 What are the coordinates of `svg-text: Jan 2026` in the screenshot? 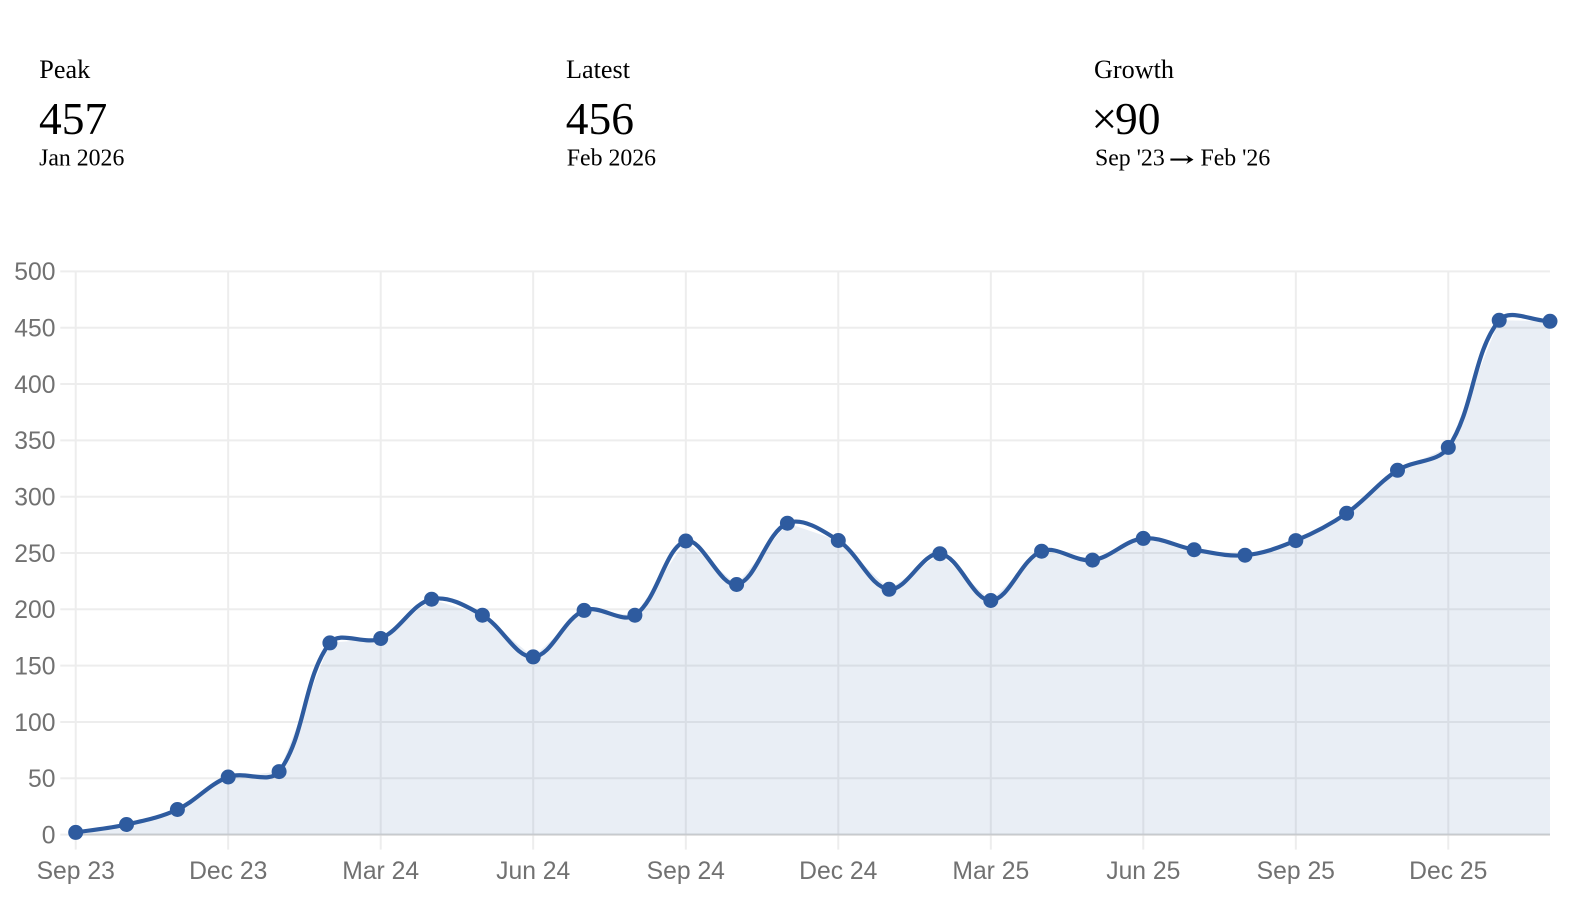 It's located at (81, 158).